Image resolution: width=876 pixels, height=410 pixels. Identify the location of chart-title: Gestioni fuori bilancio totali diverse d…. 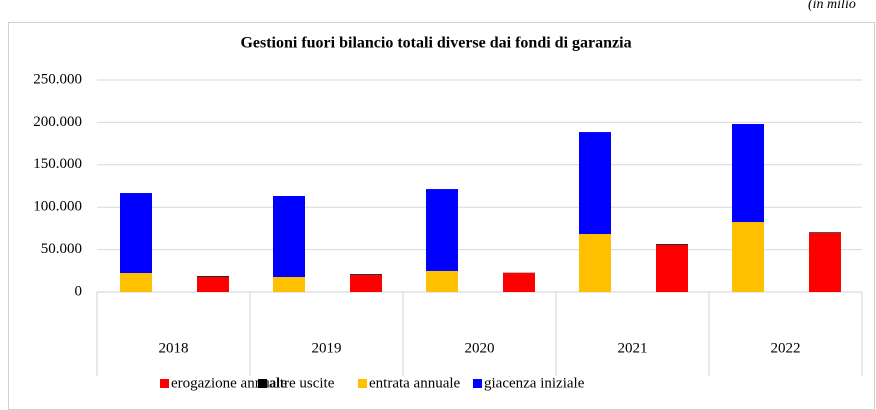
(435, 43).